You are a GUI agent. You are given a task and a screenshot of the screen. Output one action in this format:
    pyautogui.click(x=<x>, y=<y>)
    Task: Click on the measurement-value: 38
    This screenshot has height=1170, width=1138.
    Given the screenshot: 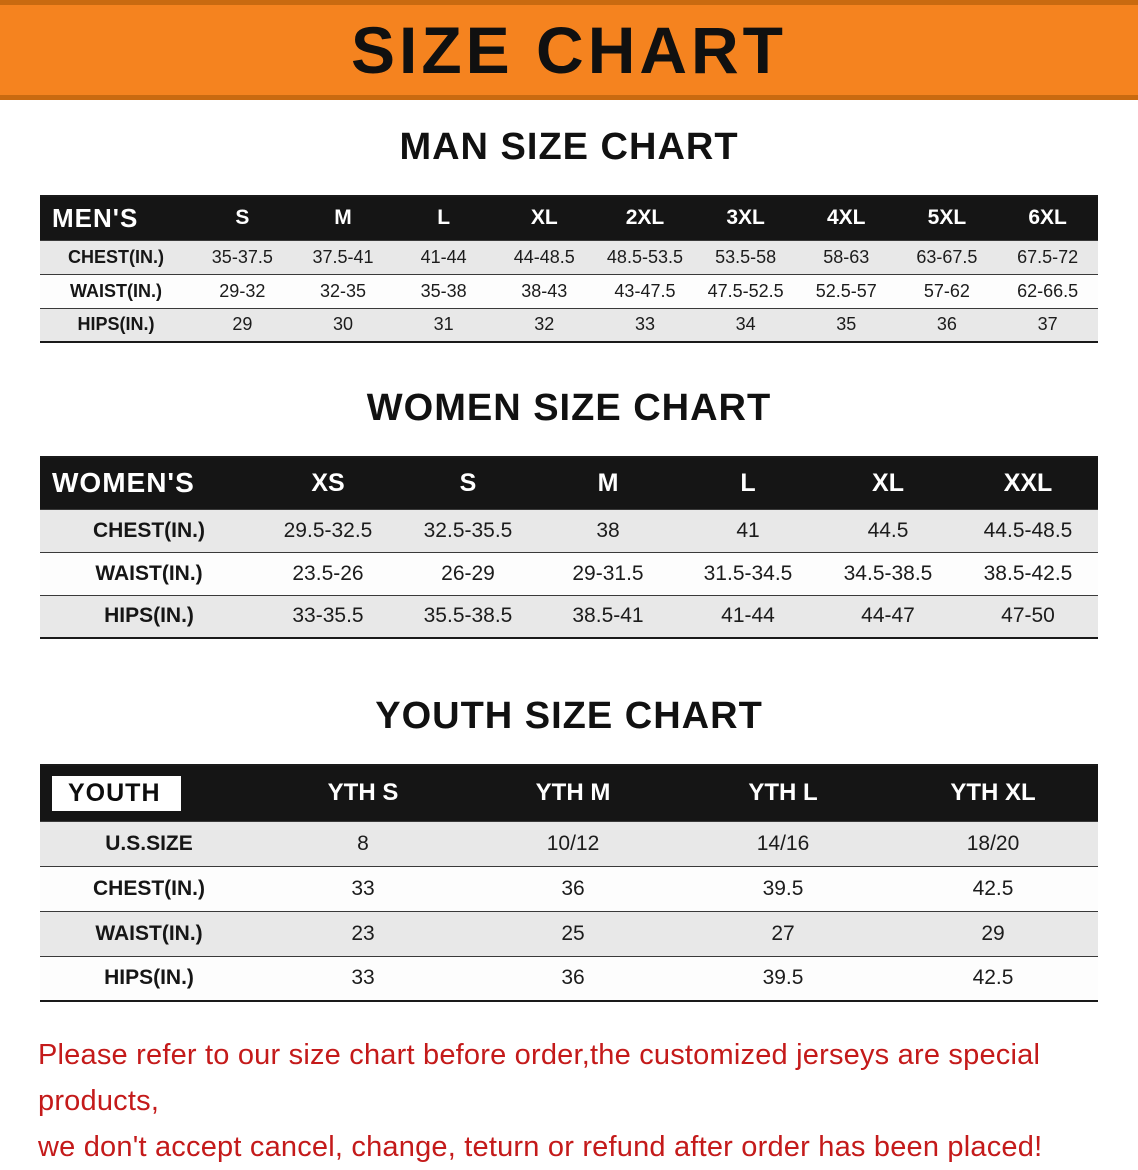 What is the action you would take?
    pyautogui.click(x=608, y=530)
    